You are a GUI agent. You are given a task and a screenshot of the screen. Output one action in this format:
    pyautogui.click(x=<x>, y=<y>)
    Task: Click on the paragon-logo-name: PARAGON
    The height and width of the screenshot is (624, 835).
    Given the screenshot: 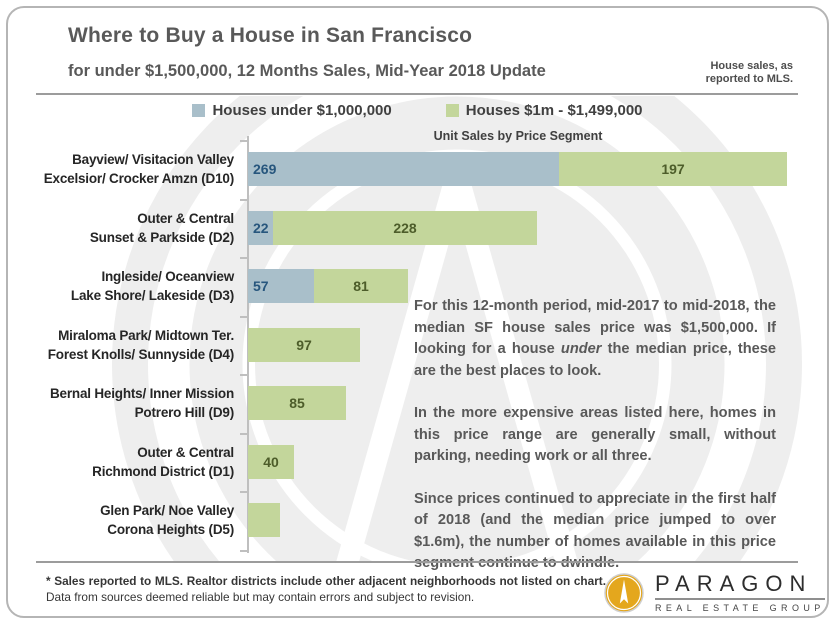 What is the action you would take?
    pyautogui.click(x=734, y=583)
    